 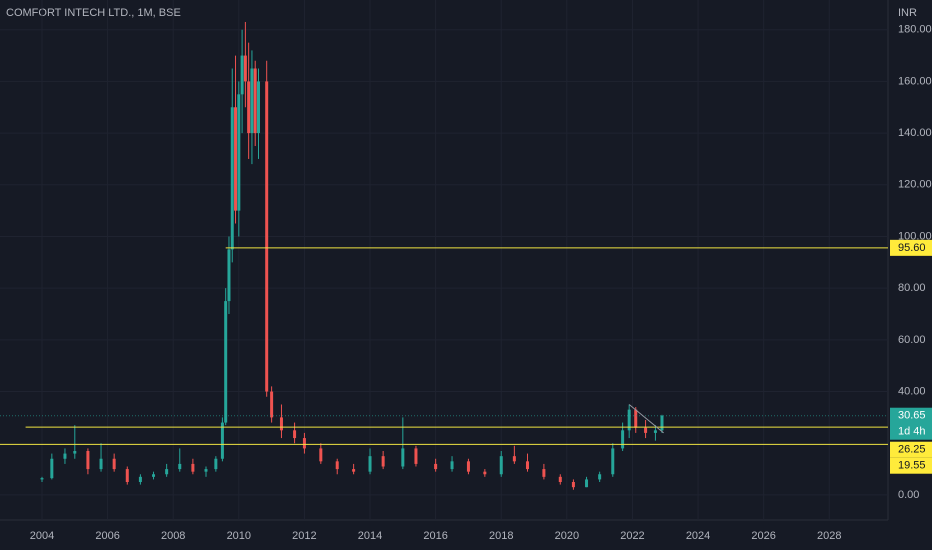 What do you see at coordinates (915, 81) in the screenshot?
I see `y-tick-label: 160.00` at bounding box center [915, 81].